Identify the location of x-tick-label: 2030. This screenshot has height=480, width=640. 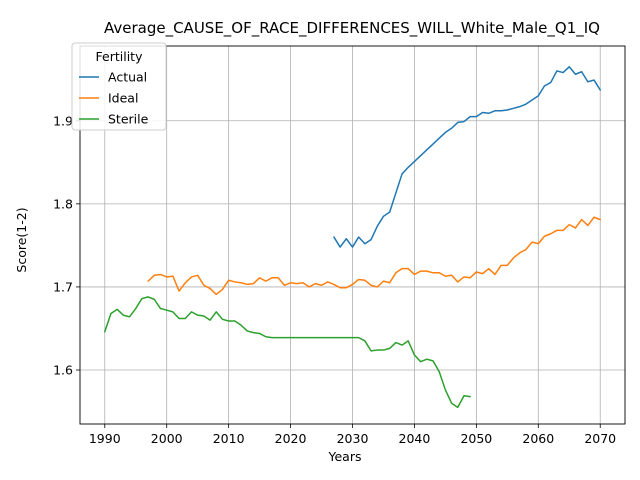
(353, 438).